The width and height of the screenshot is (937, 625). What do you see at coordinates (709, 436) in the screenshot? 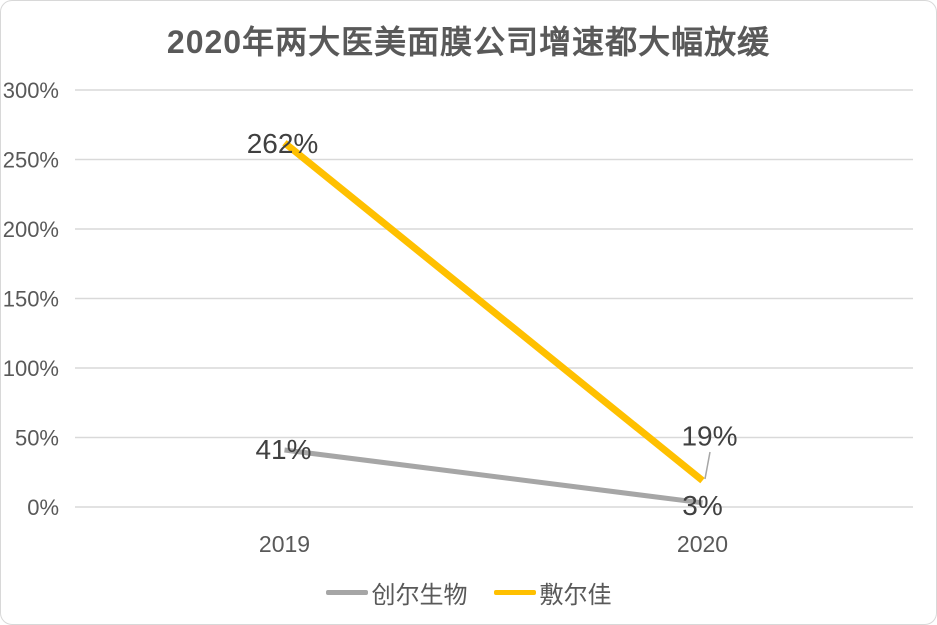
I see `data-label: 19%` at bounding box center [709, 436].